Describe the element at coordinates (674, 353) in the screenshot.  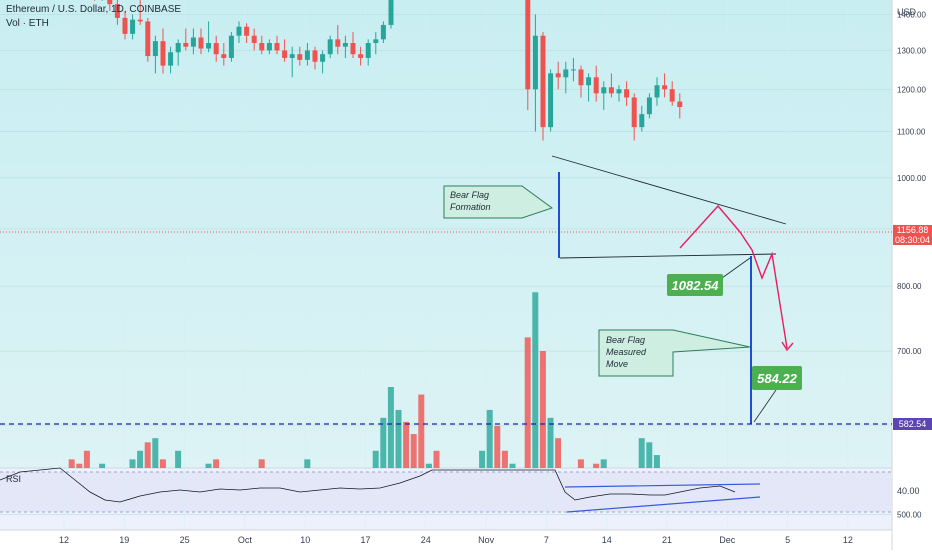
I see `measured-move-callout-box` at that location.